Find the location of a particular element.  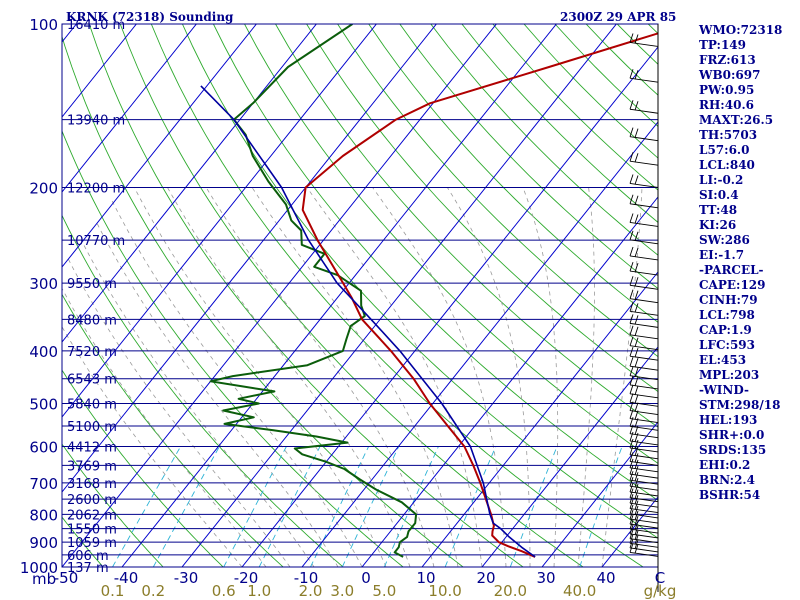

index-line: EI:-1.7 is located at coordinates (722, 255).